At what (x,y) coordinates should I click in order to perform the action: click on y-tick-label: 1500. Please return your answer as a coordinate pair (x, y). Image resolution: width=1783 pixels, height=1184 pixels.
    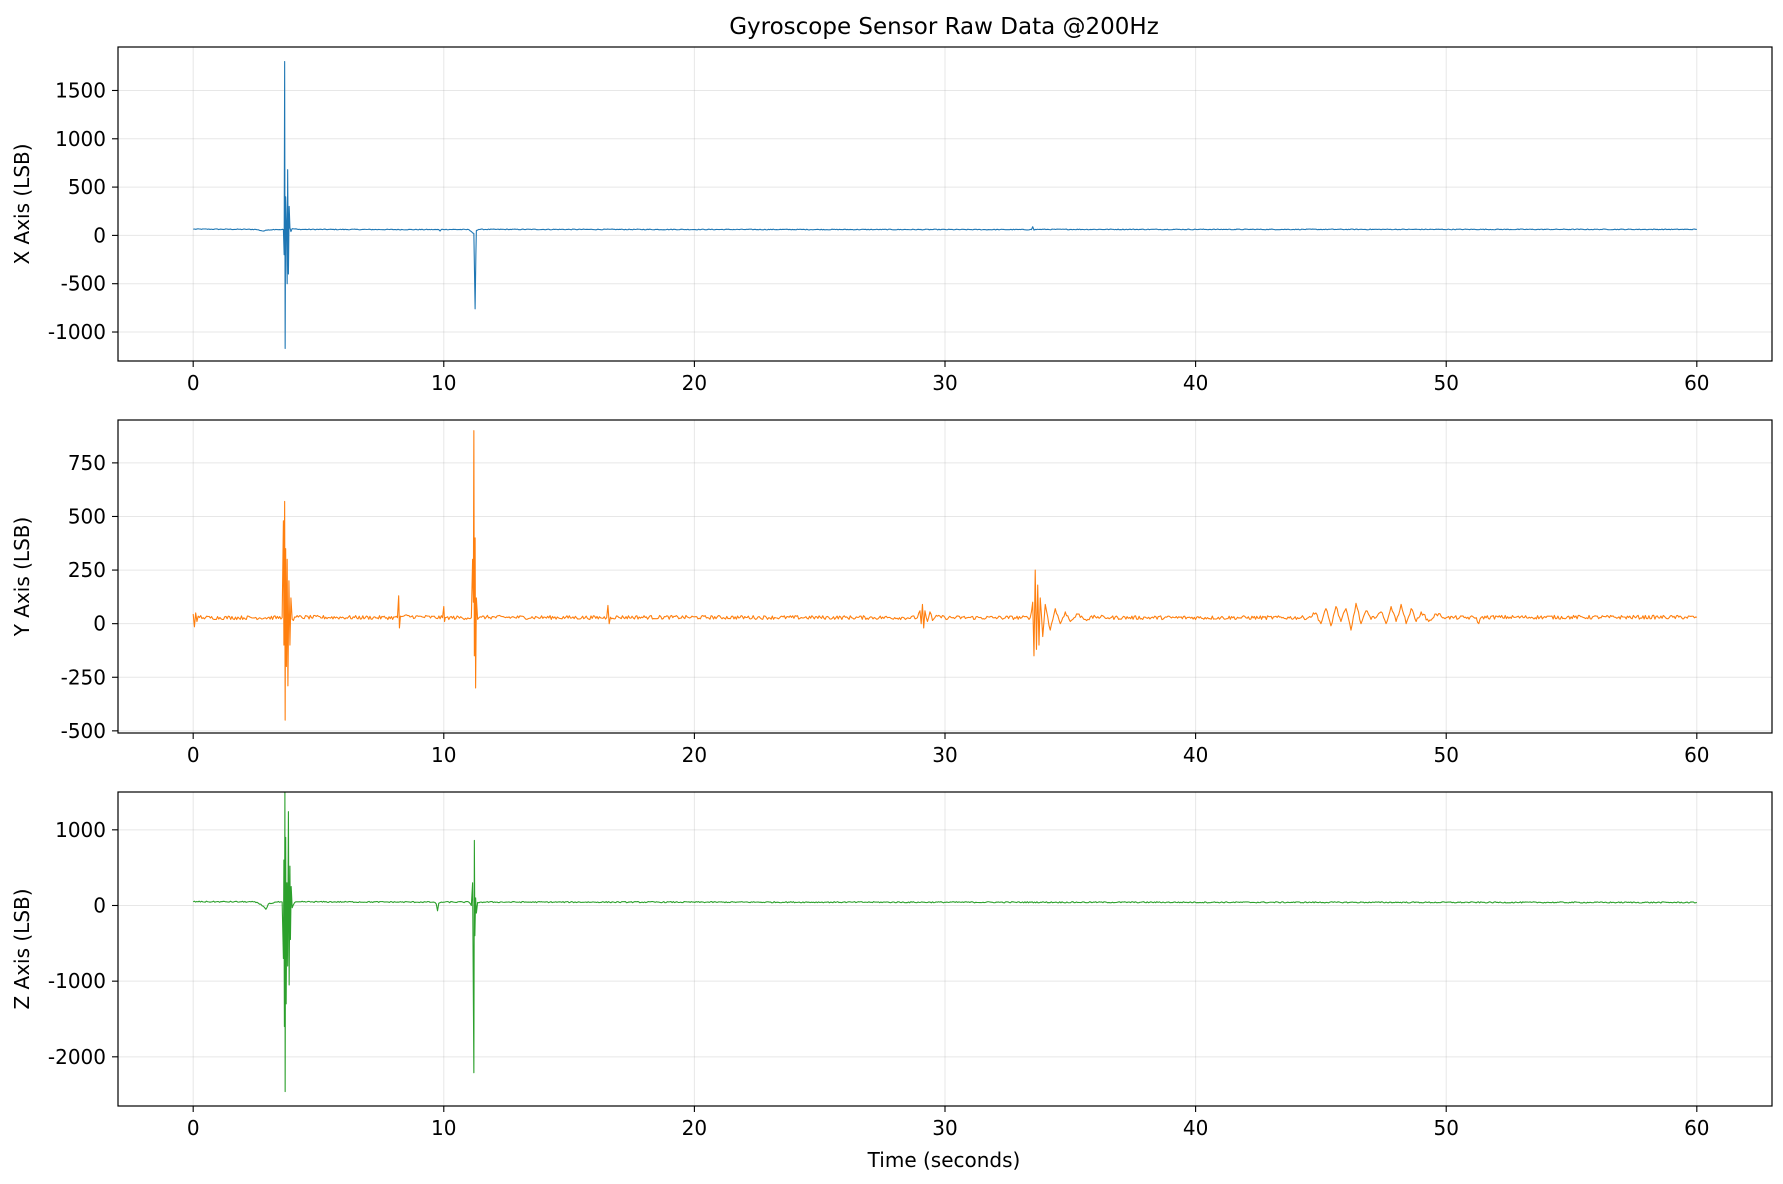
    Looking at the image, I should click on (80, 90).